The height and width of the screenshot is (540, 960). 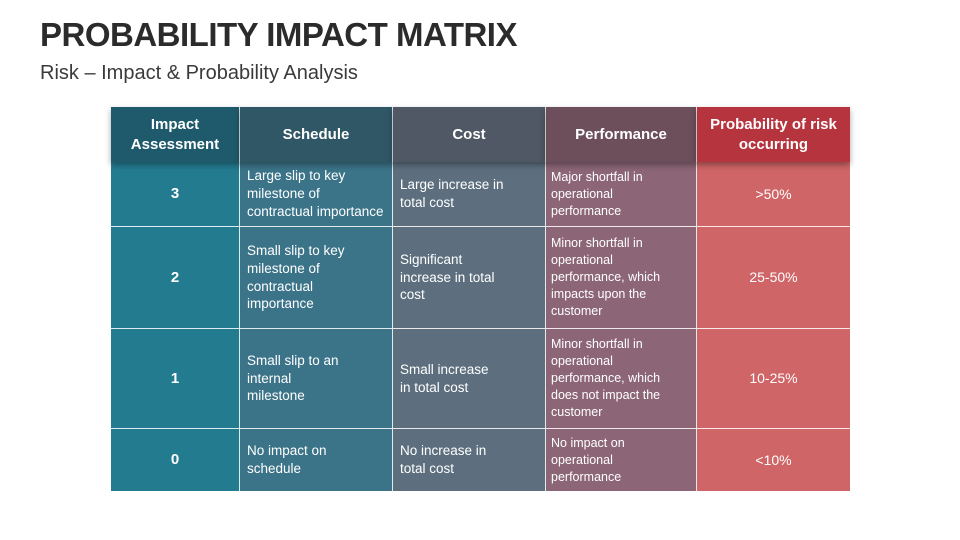 I want to click on impact-score: 0, so click(x=175, y=460).